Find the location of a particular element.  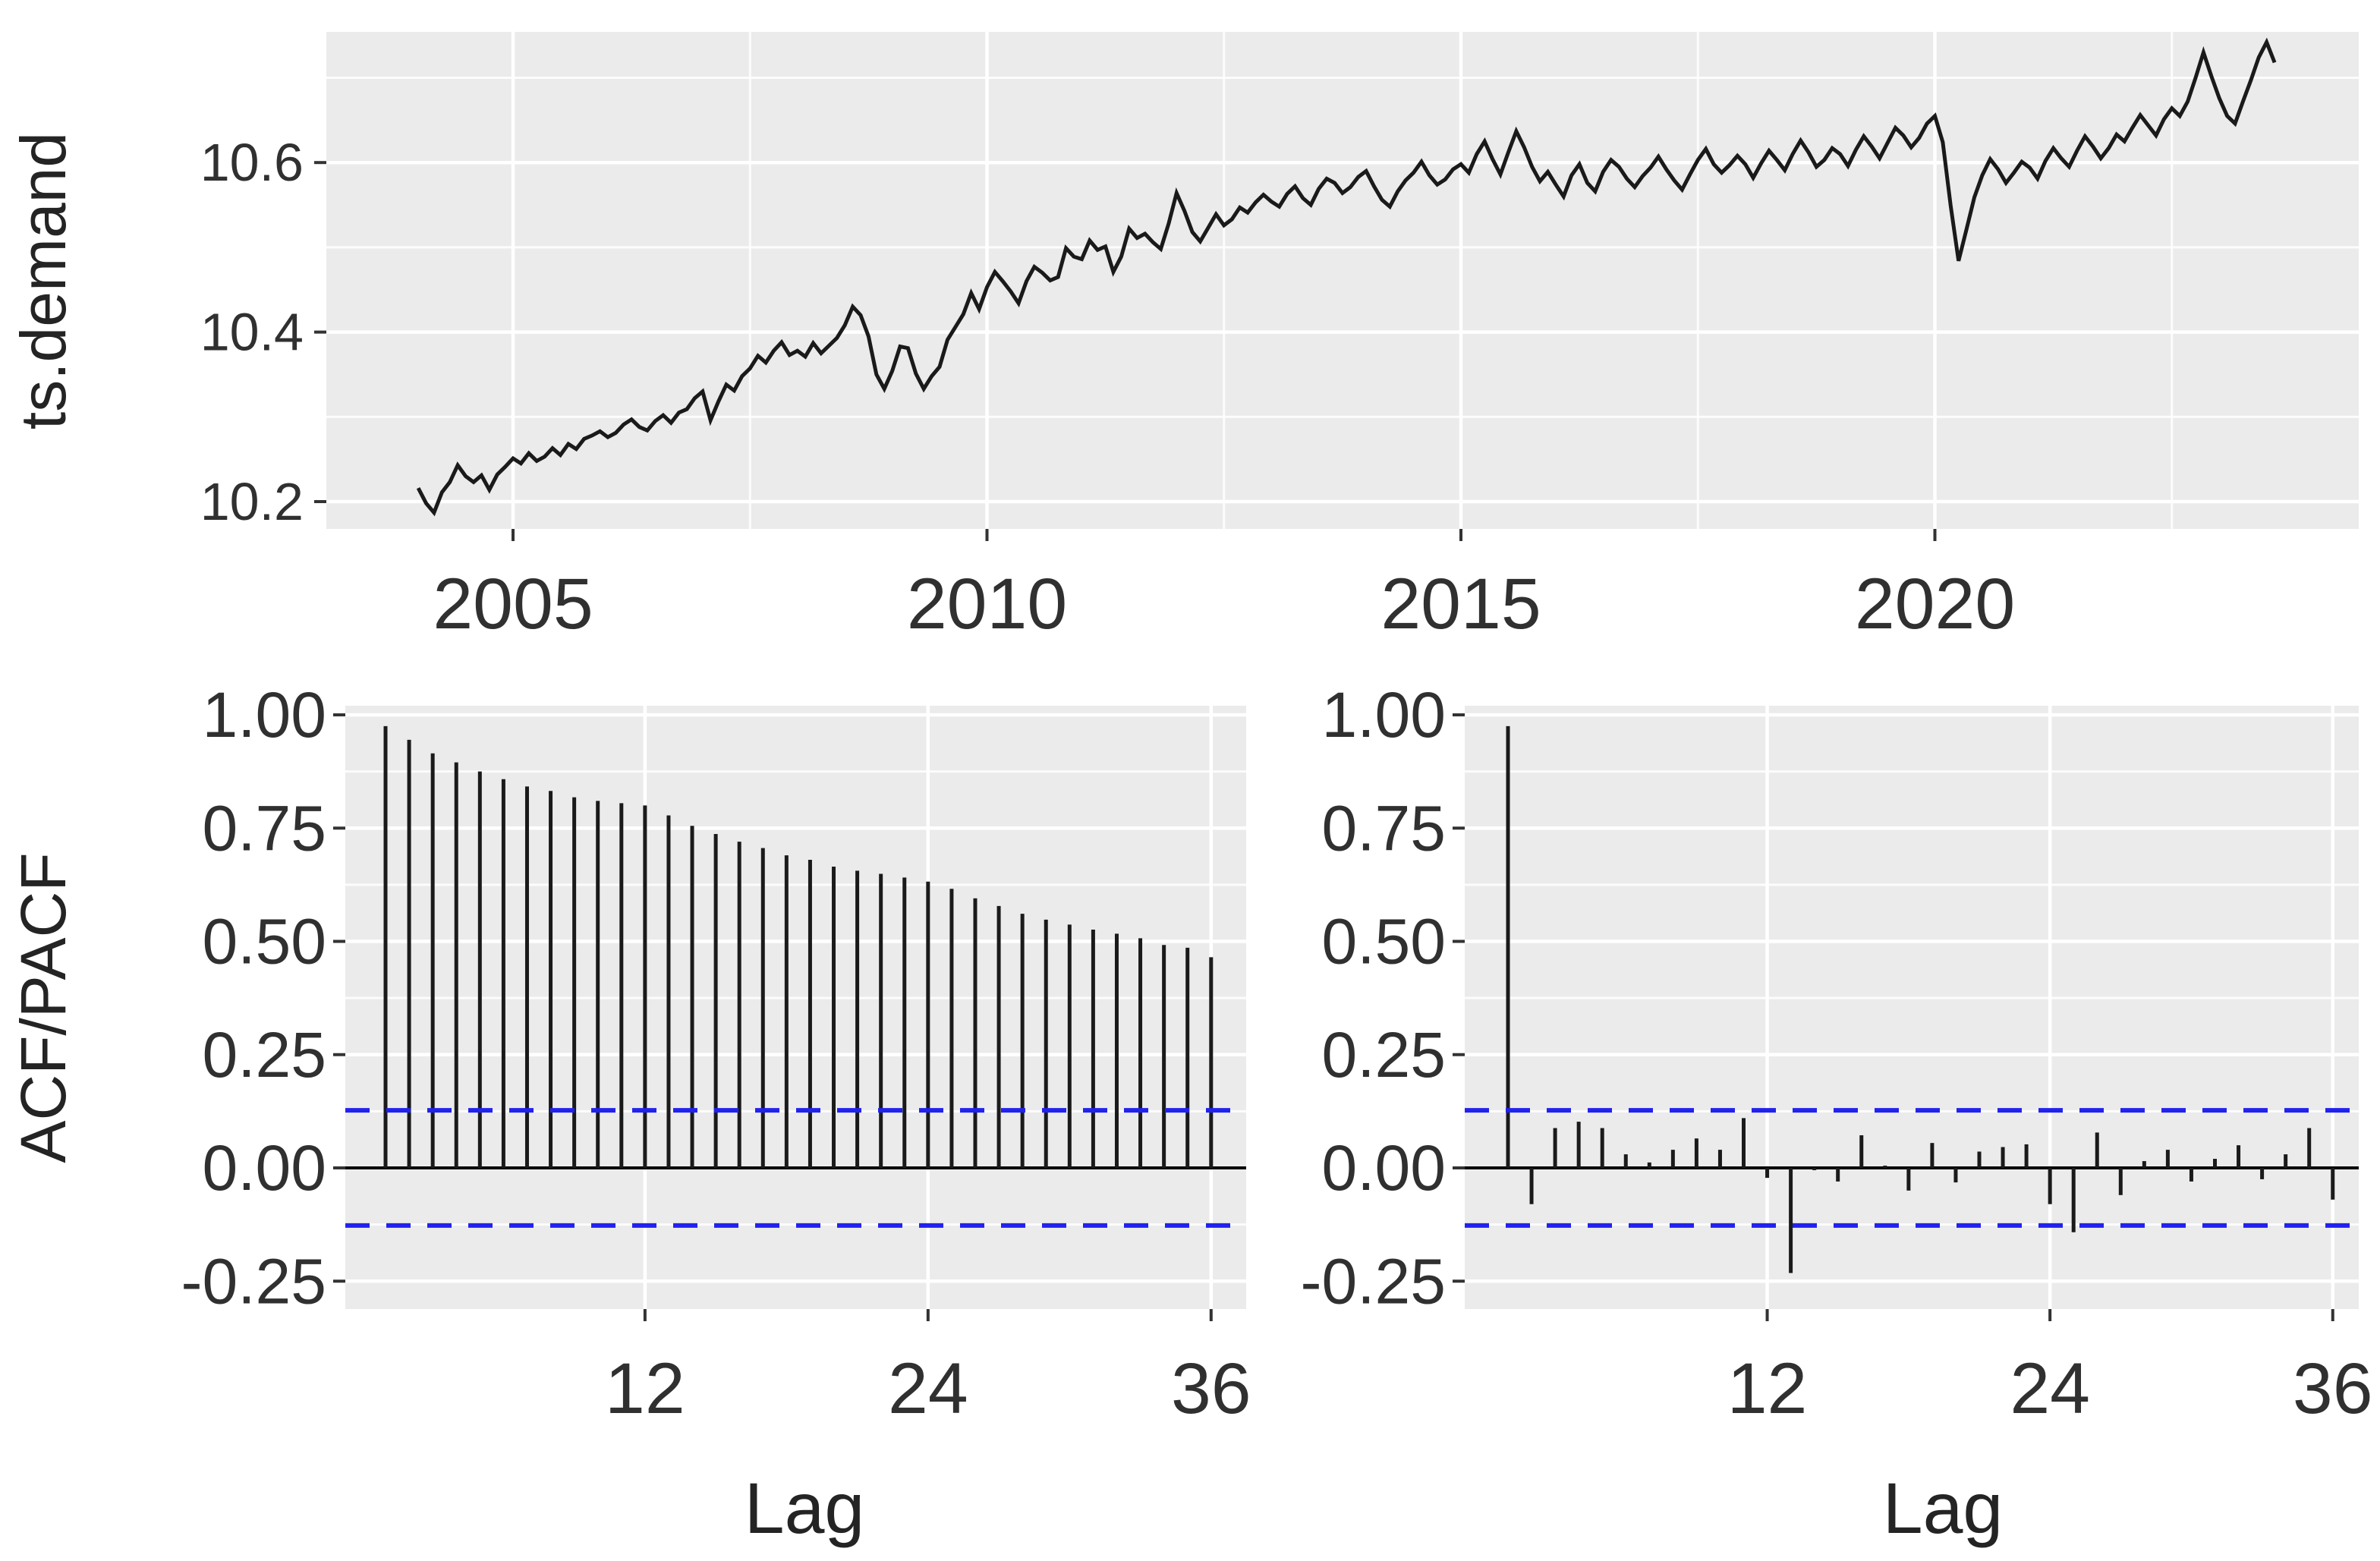

pacf-panel is located at coordinates (1912, 1008).